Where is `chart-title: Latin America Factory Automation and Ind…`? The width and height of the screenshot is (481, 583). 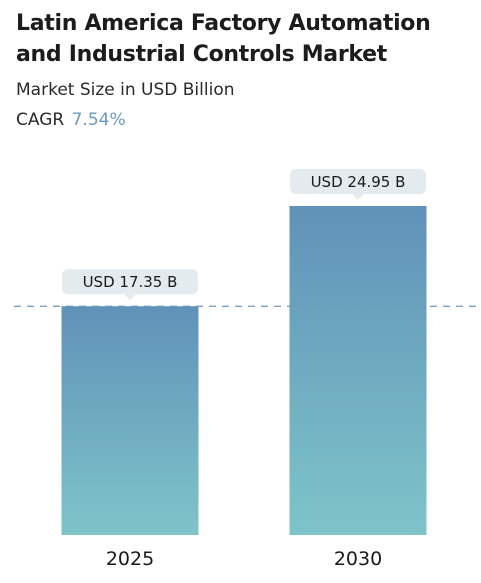 chart-title: Latin America Factory Automation and Ind… is located at coordinates (223, 39).